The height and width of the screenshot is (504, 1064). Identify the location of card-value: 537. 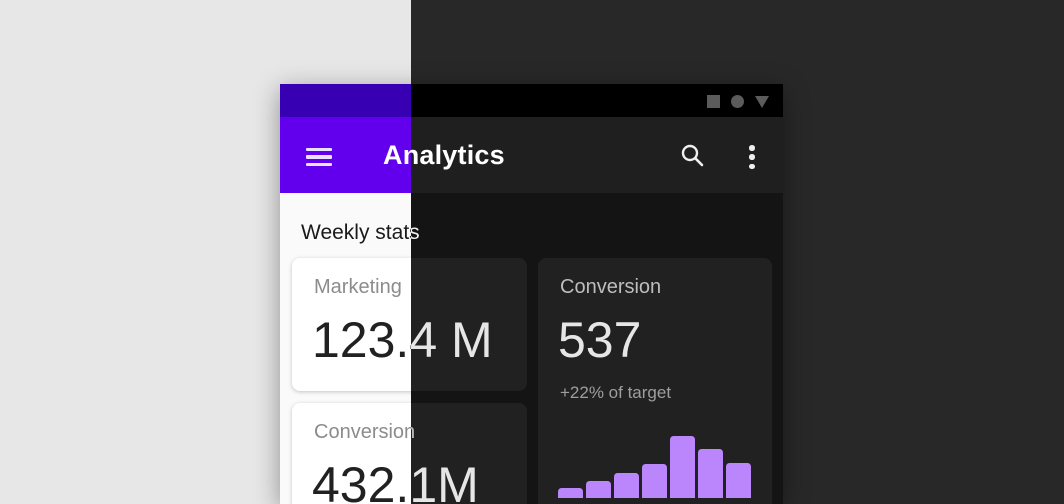
(600, 340).